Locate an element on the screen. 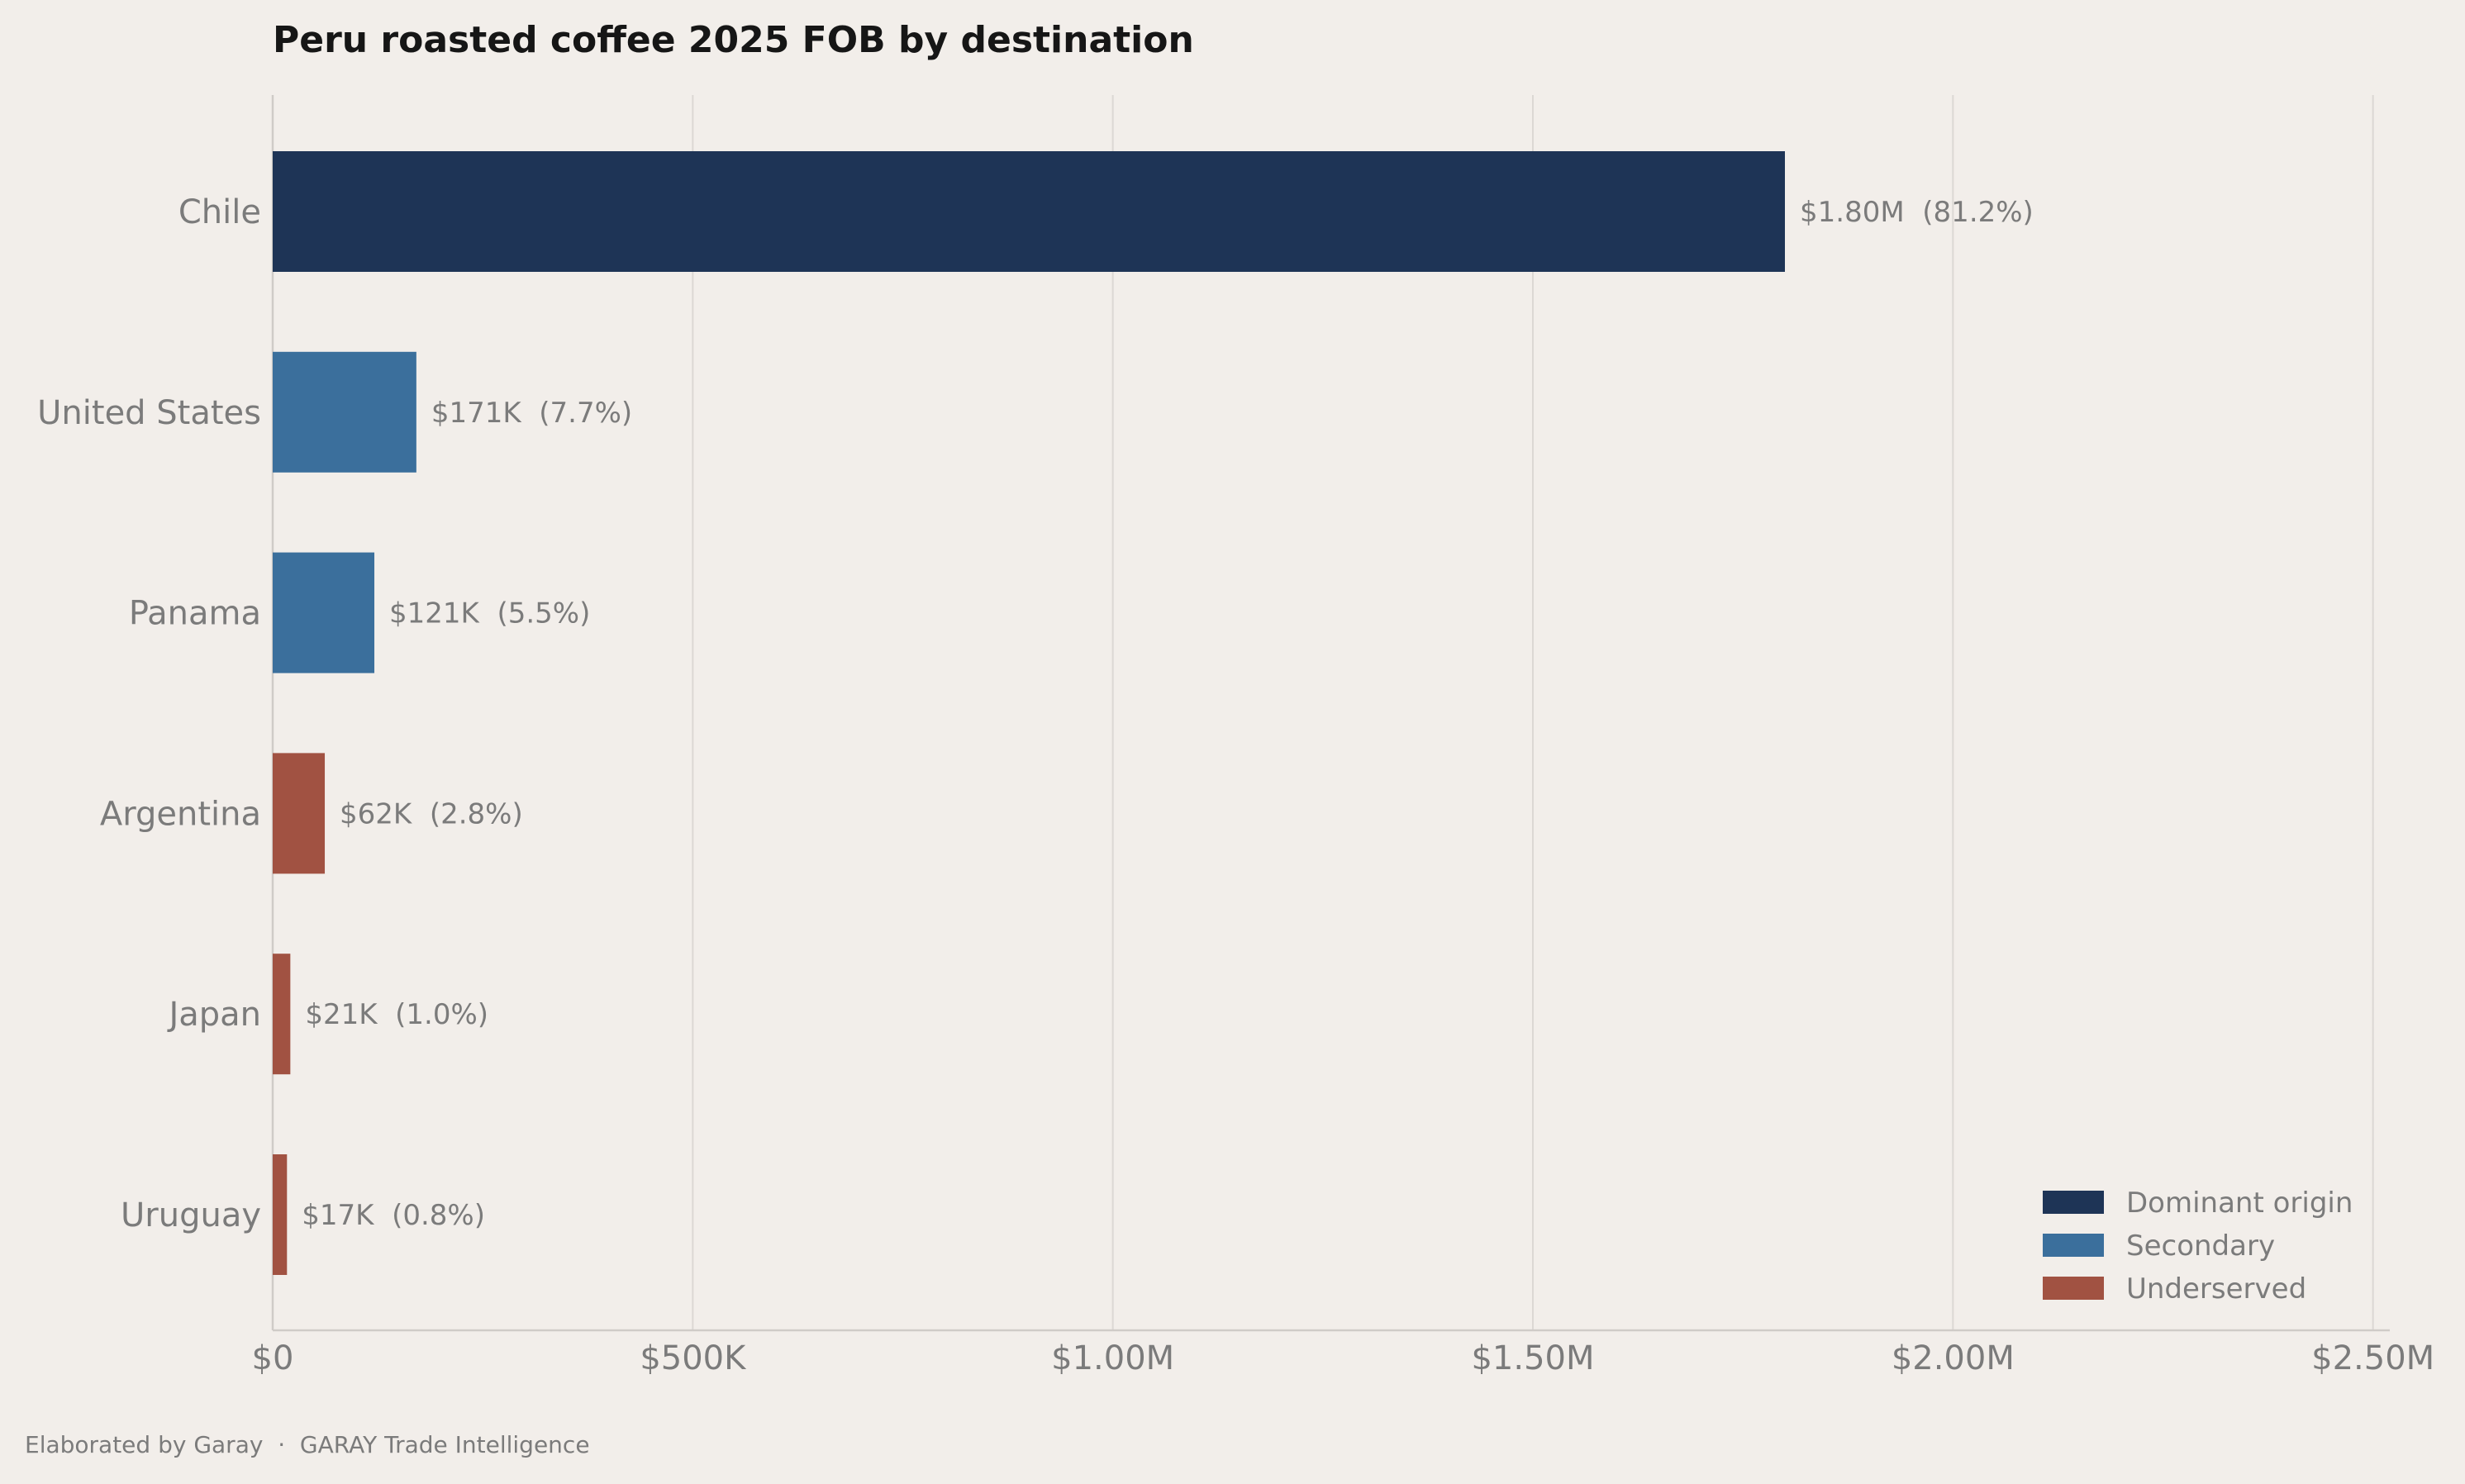 Image resolution: width=2465 pixels, height=1484 pixels. bar-japan is located at coordinates (282, 1014).